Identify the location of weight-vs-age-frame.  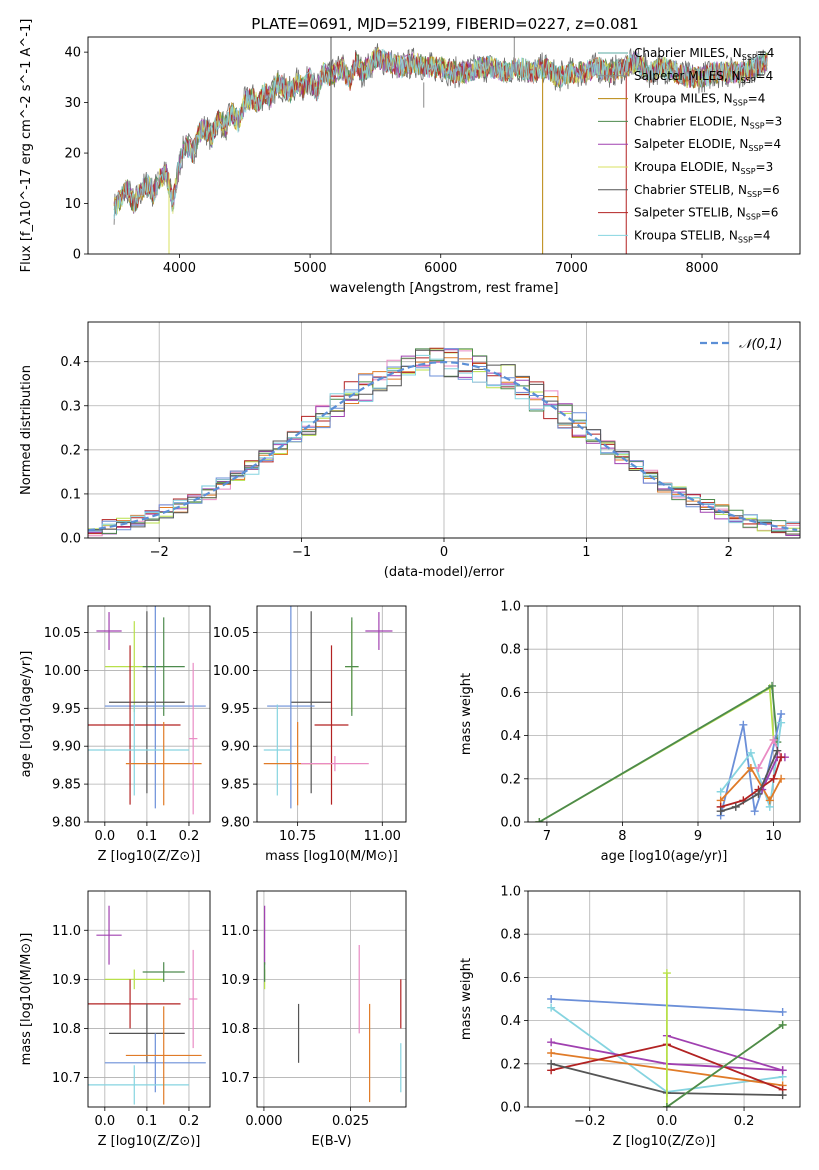
(664, 714).